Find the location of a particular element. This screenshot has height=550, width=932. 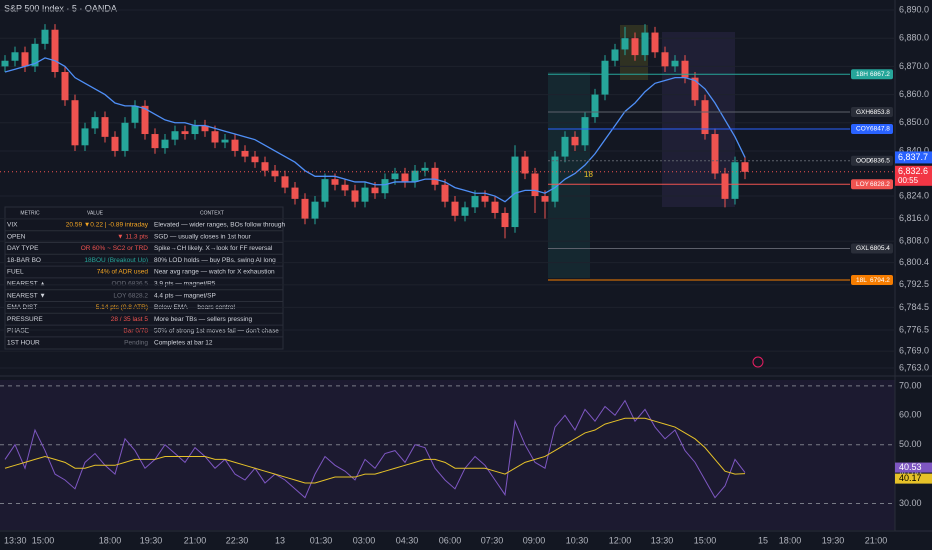

alert-icon is located at coordinates (758, 362).